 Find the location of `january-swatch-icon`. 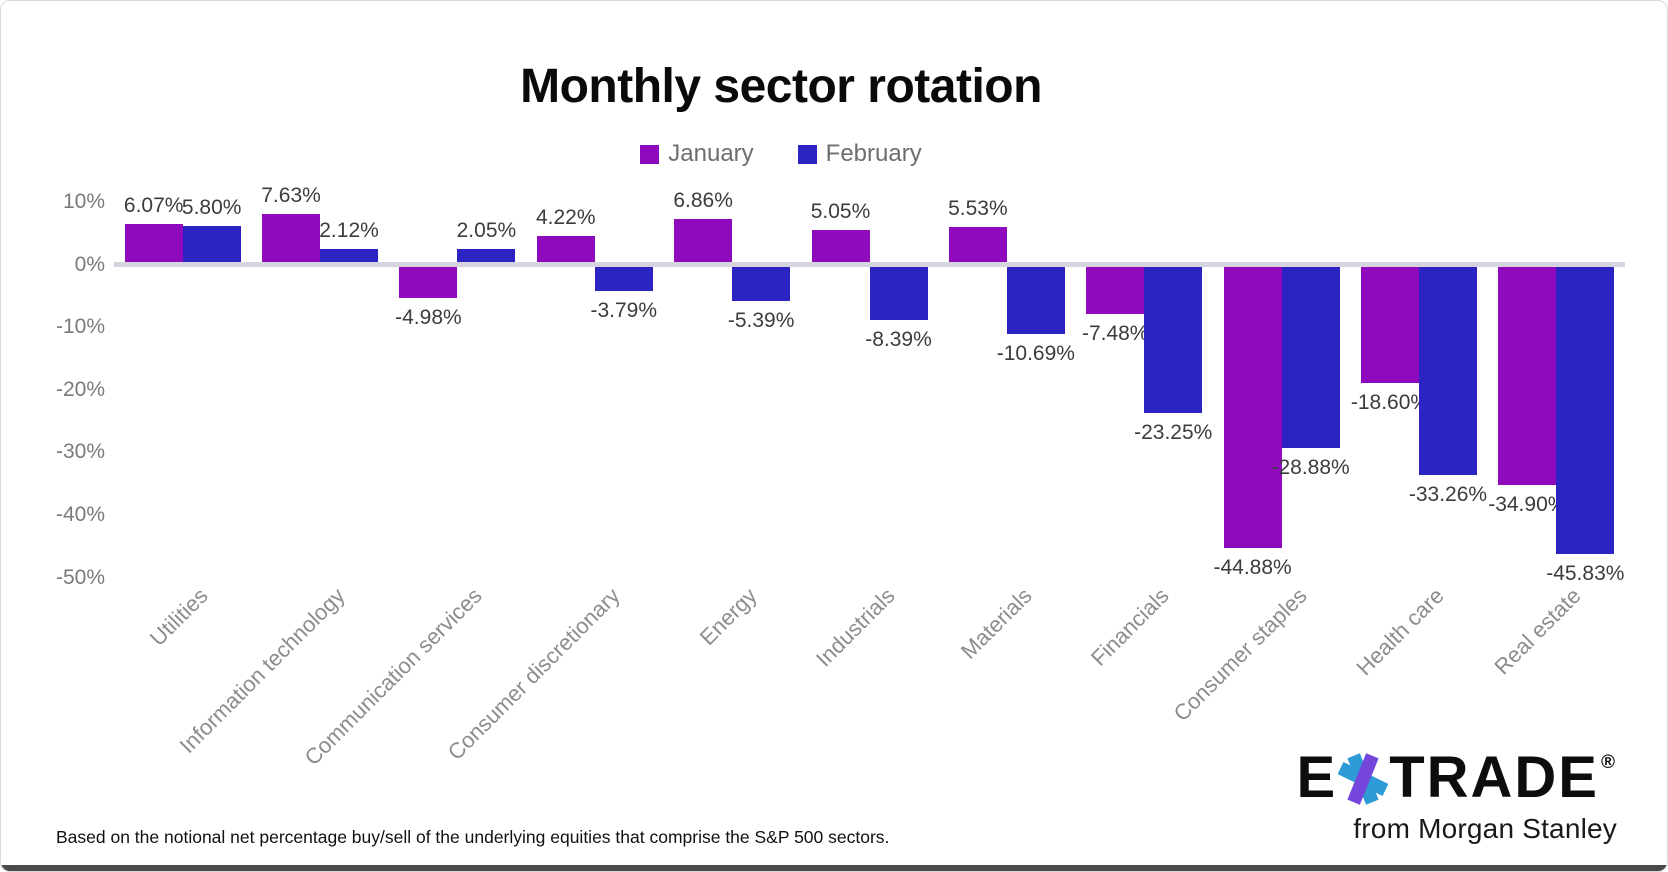

january-swatch-icon is located at coordinates (650, 154).